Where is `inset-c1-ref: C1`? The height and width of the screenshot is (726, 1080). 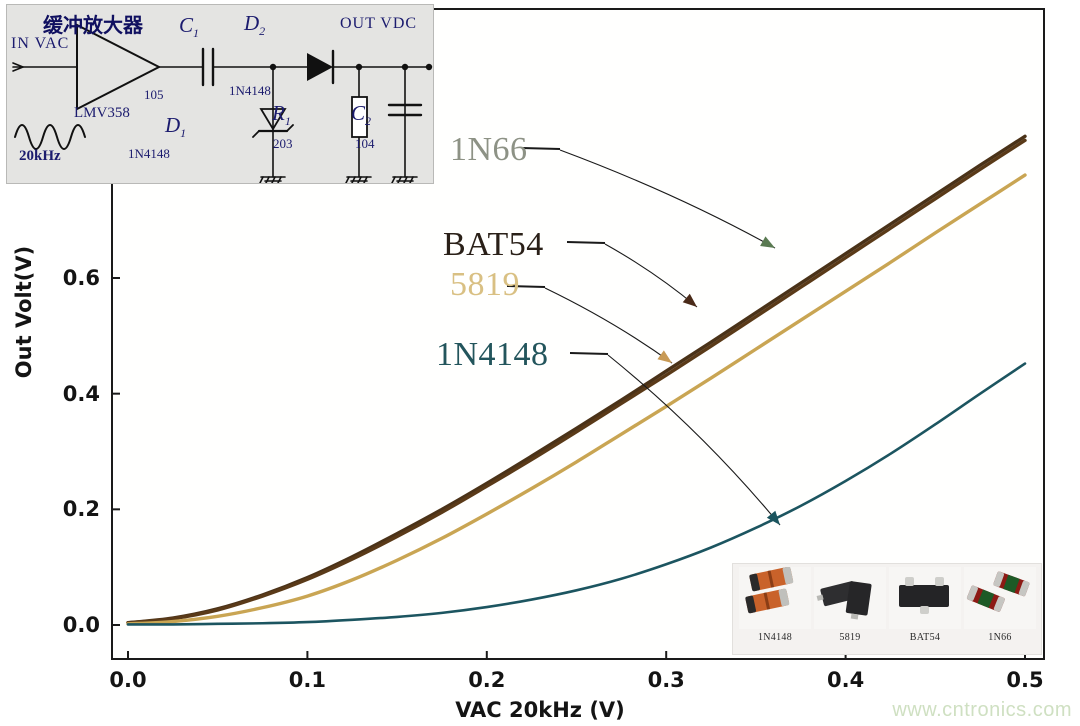
inset-c1-ref: C1 is located at coordinates (189, 27).